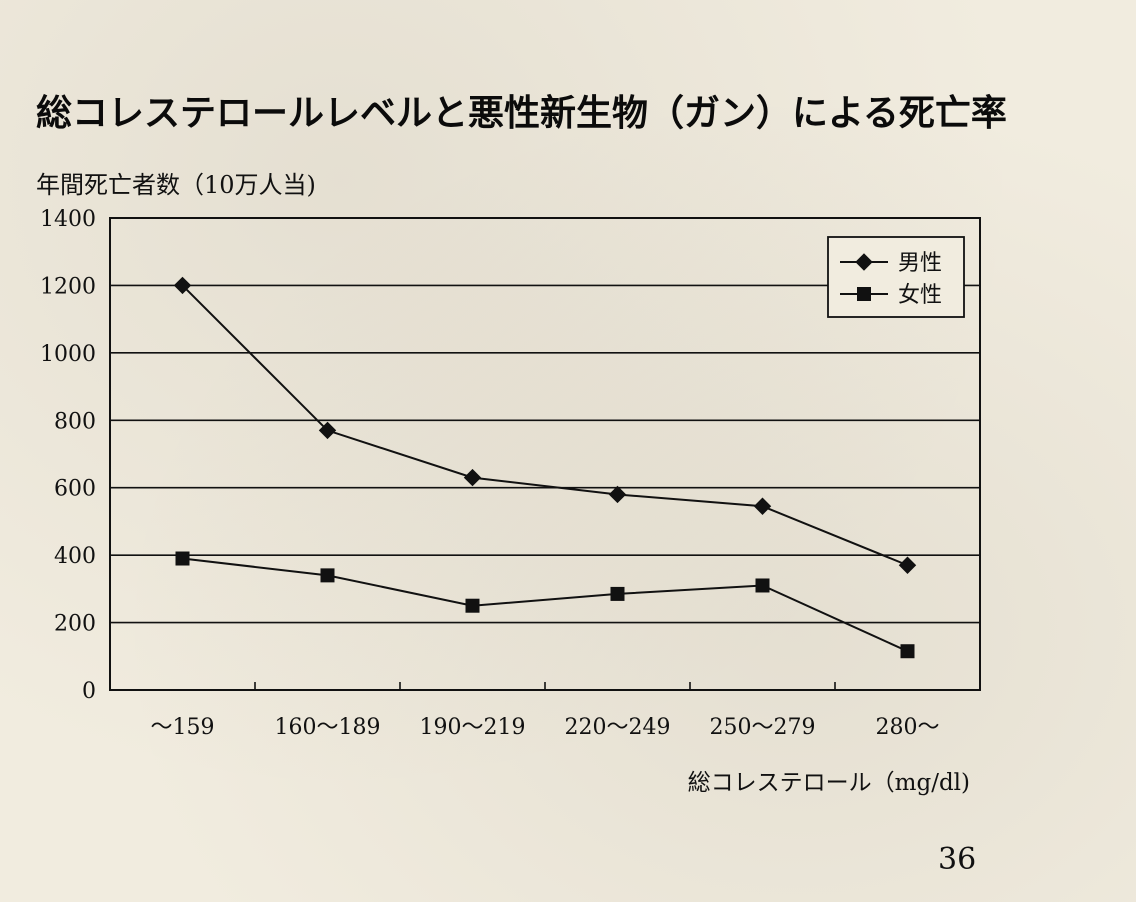  Describe the element at coordinates (908, 727) in the screenshot. I see `x-tick-label: 280～` at that location.